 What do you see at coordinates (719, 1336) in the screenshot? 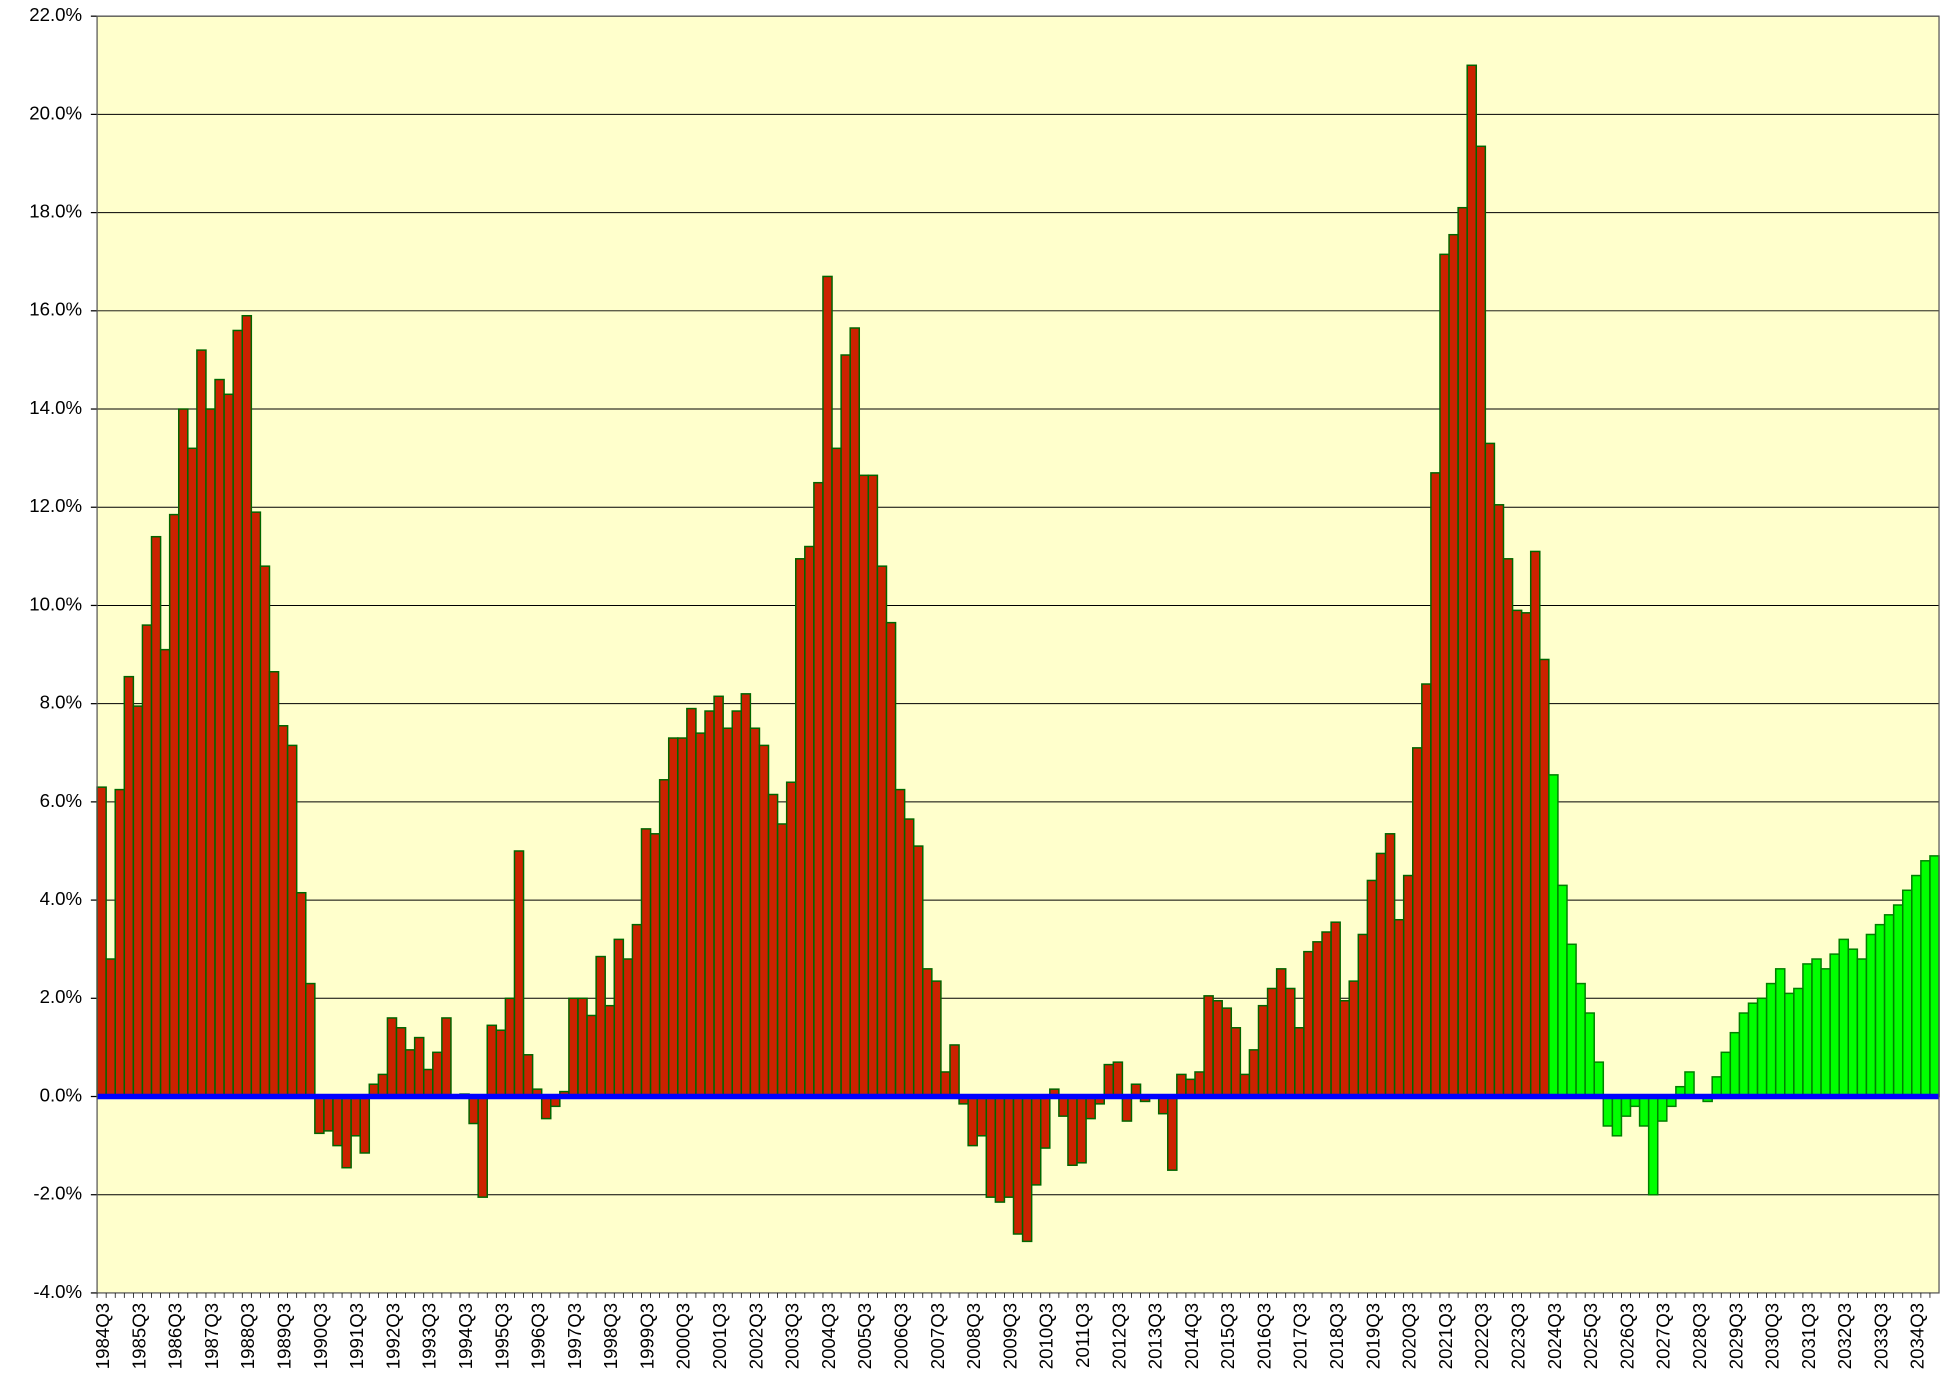
I see `x-tick-label: 2001Q3` at bounding box center [719, 1336].